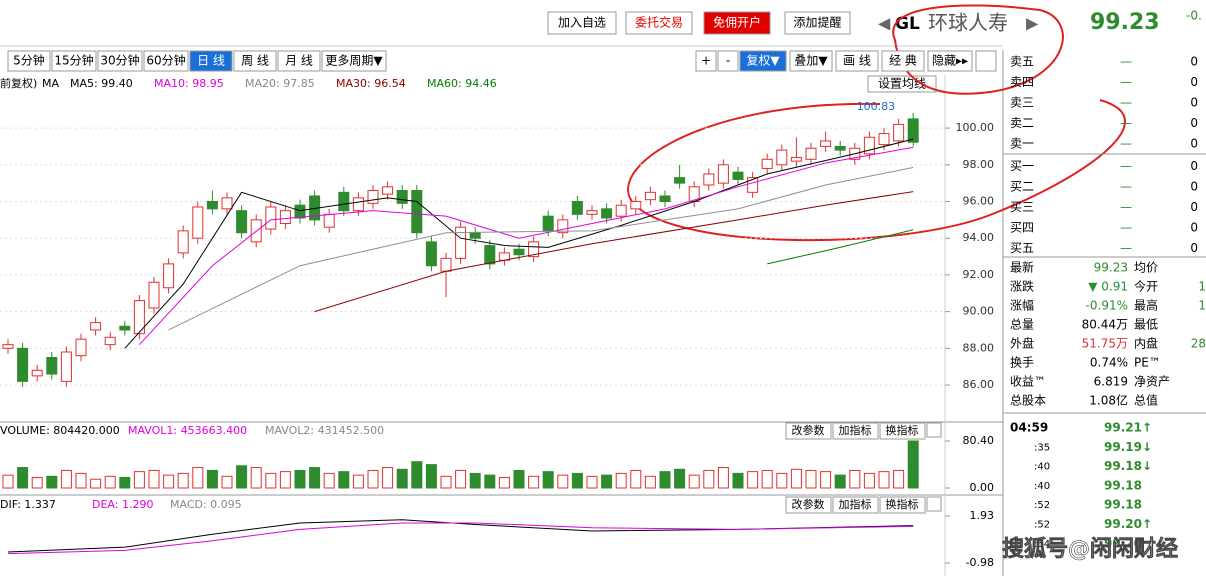  I want to click on period-label: 30分钟, so click(119, 60).